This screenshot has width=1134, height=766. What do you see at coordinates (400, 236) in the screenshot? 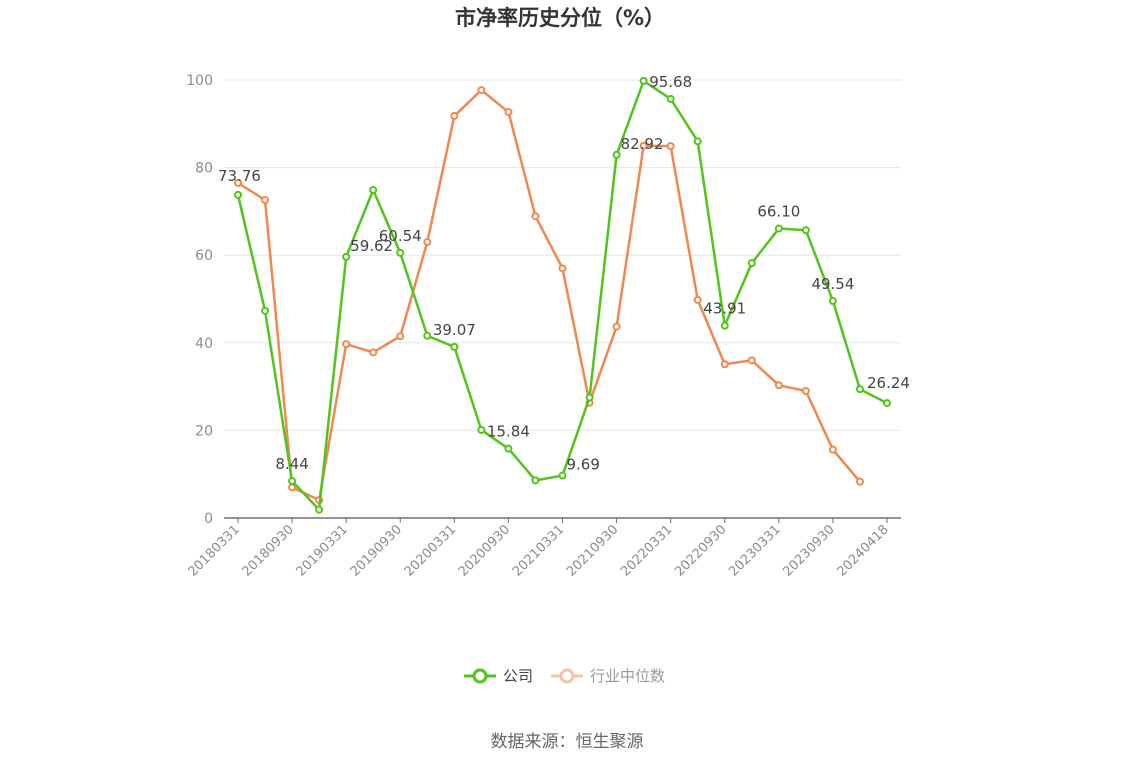
I see `data-label-20190930: 60.54` at bounding box center [400, 236].